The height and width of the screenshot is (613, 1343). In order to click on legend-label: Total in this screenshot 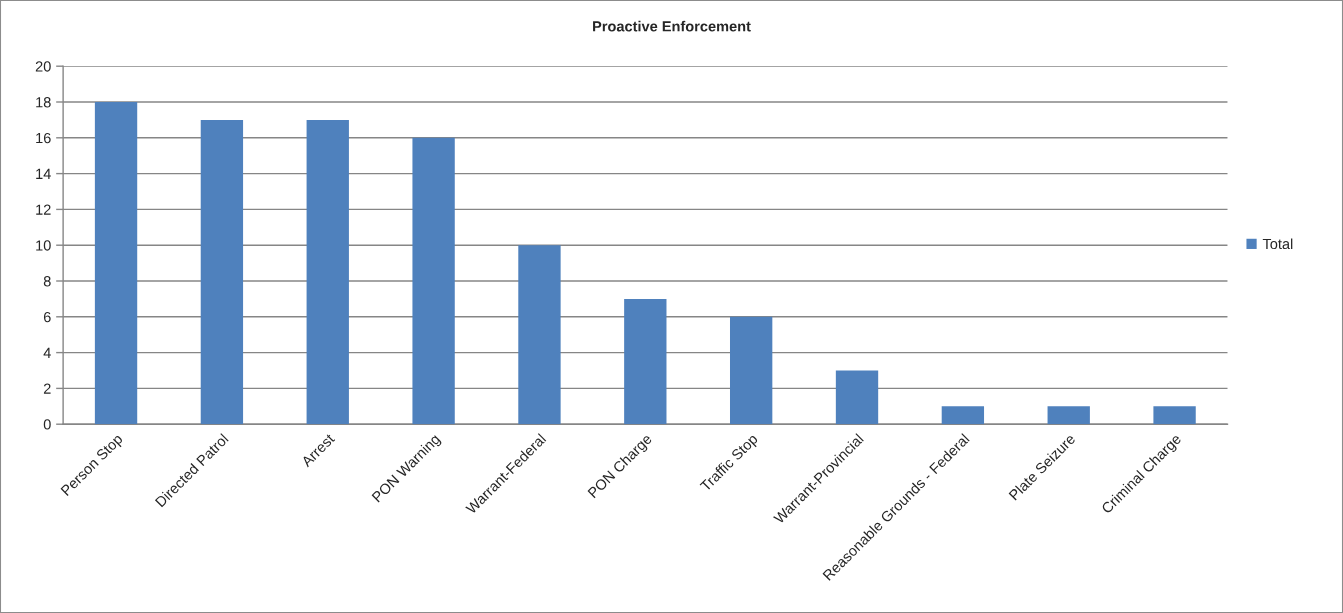, I will do `click(1277, 244)`.